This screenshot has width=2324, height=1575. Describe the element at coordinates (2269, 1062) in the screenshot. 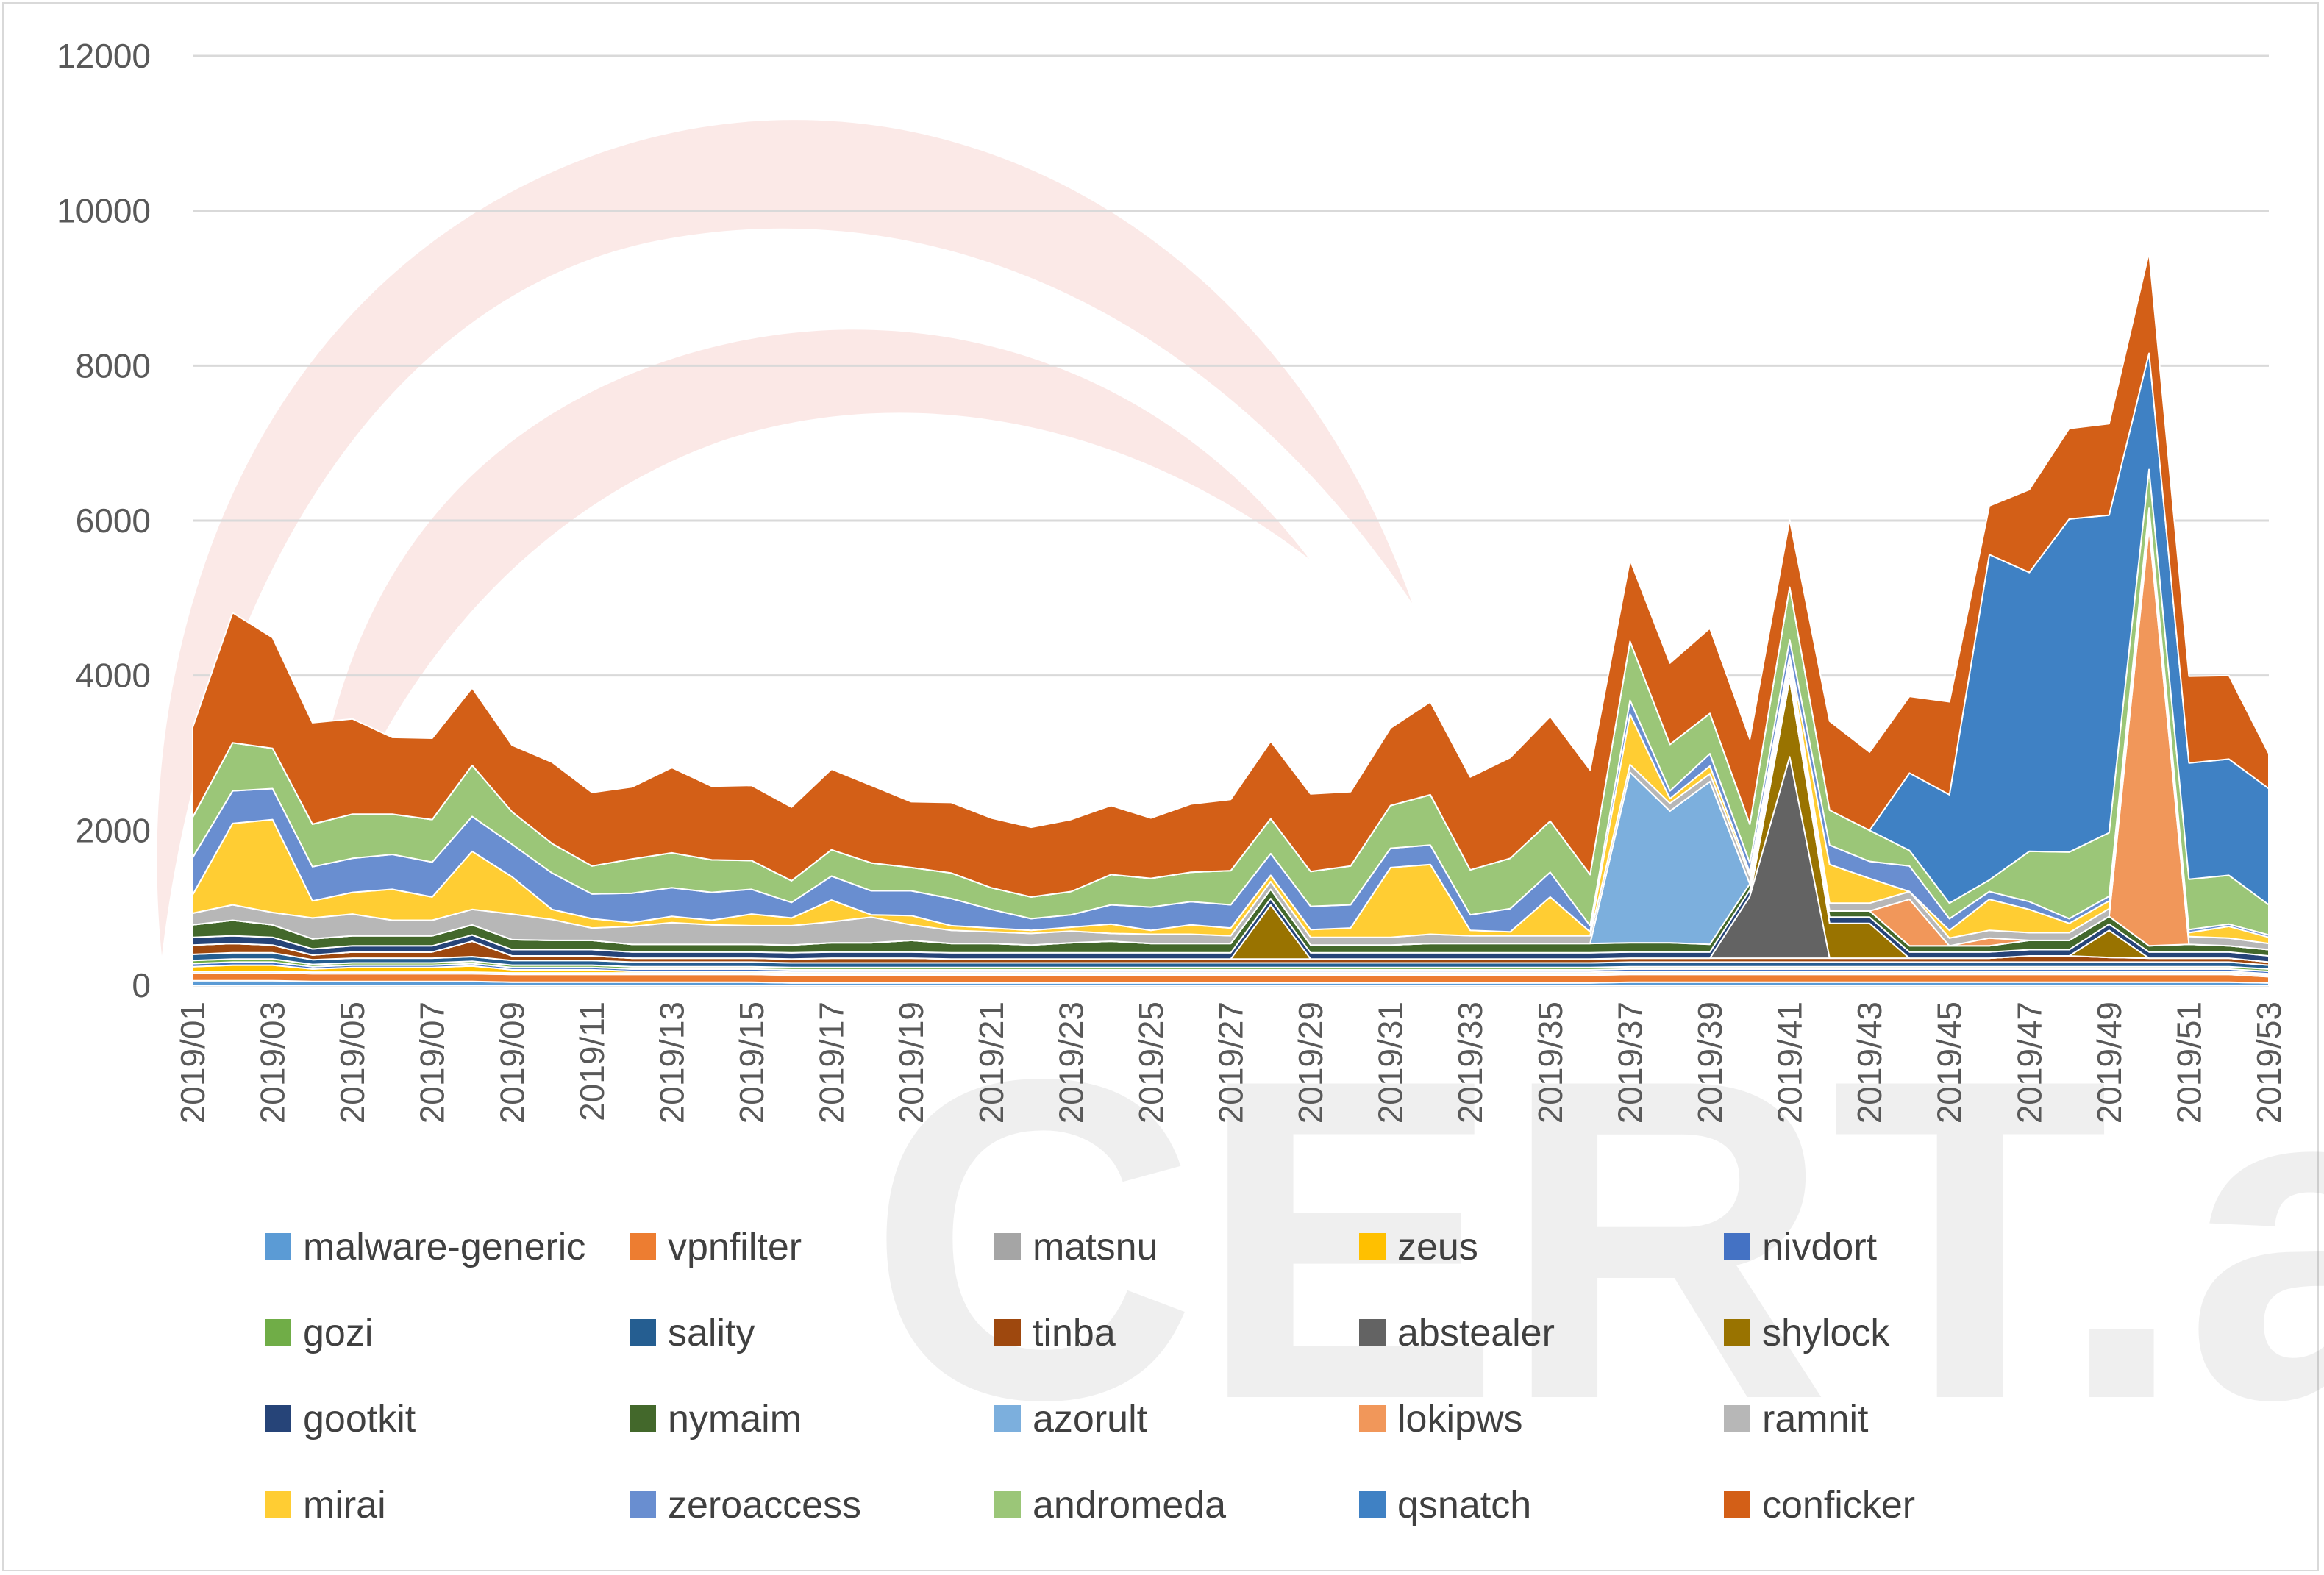

I see `x-tick-label: 2019/53` at that location.